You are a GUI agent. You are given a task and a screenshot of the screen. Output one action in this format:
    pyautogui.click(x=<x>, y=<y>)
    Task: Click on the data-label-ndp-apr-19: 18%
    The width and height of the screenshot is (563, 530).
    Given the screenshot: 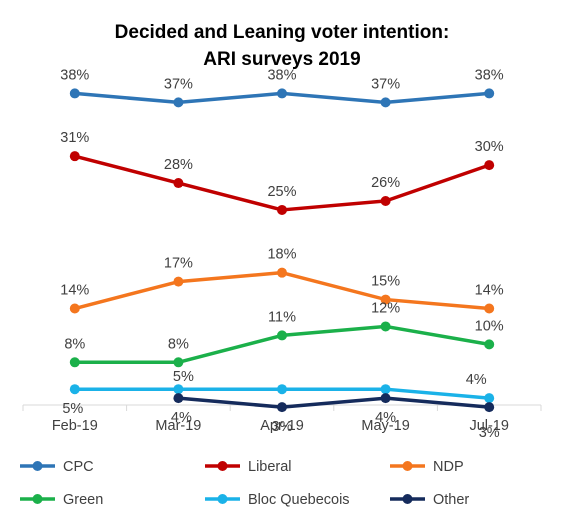 What is the action you would take?
    pyautogui.click(x=281, y=255)
    